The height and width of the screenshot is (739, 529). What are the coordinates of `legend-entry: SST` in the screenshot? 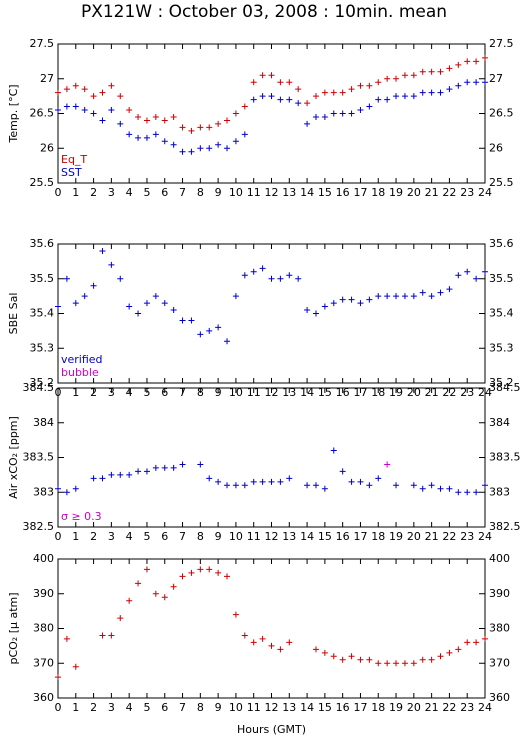 It's located at (71, 172).